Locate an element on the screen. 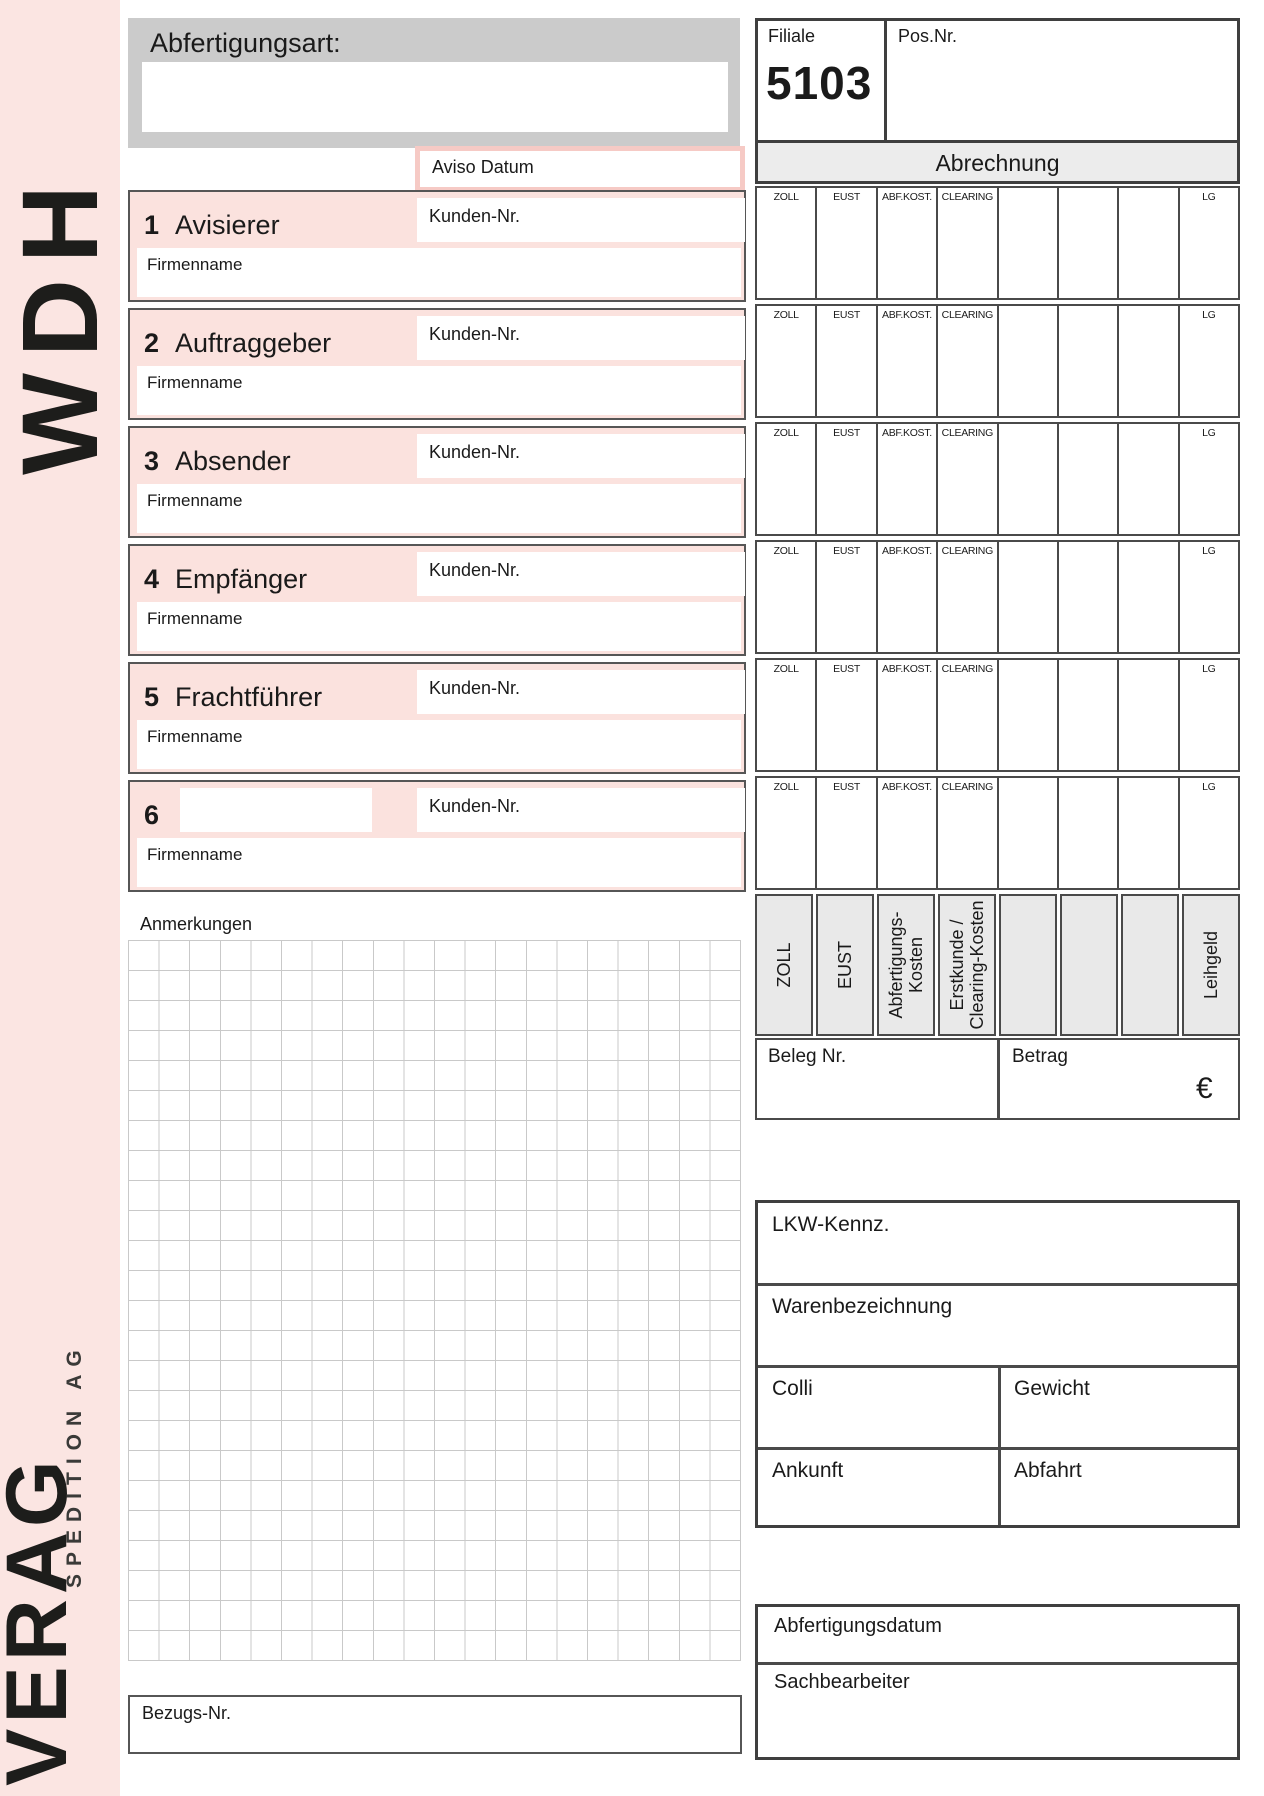 The width and height of the screenshot is (1264, 1796). abfertigungsdatum-field is located at coordinates (997, 1649).